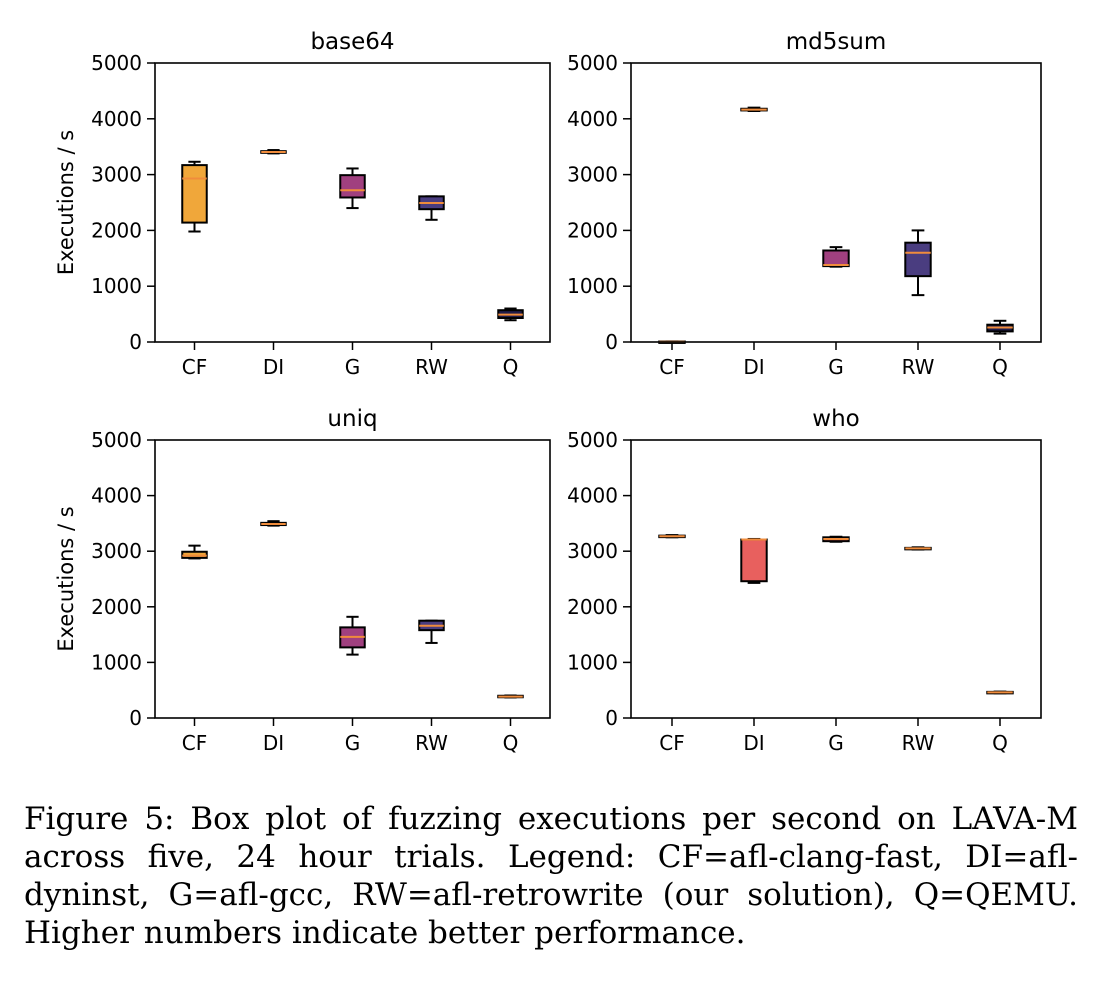 This screenshot has height=998, width=1100. Describe the element at coordinates (835, 419) in the screenshot. I see `panel-title: who` at that location.